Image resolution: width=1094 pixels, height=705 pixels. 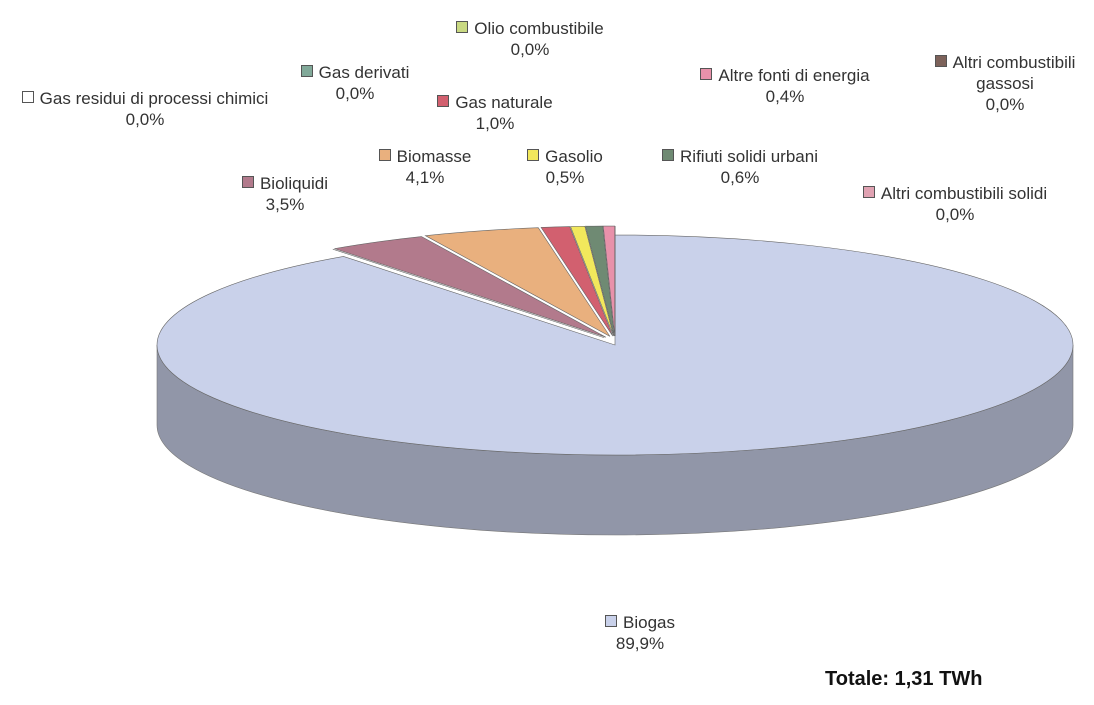 What do you see at coordinates (539, 28) in the screenshot?
I see `category-name: Olio combustibile` at bounding box center [539, 28].